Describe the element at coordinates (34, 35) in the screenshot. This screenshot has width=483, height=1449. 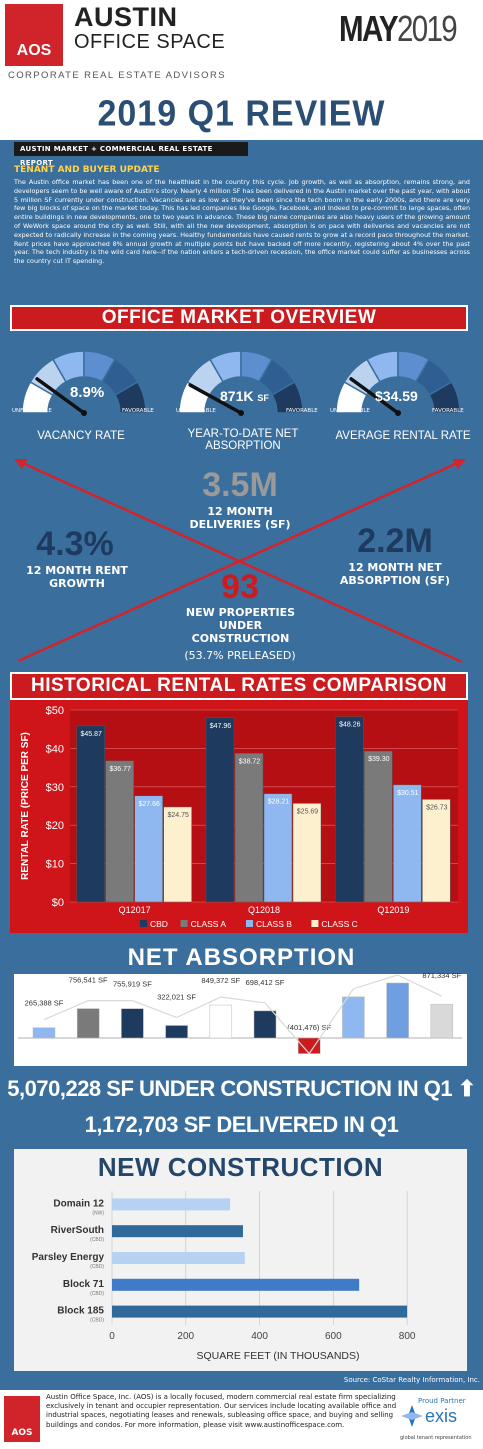
I see `company-logo: AOS` at that location.